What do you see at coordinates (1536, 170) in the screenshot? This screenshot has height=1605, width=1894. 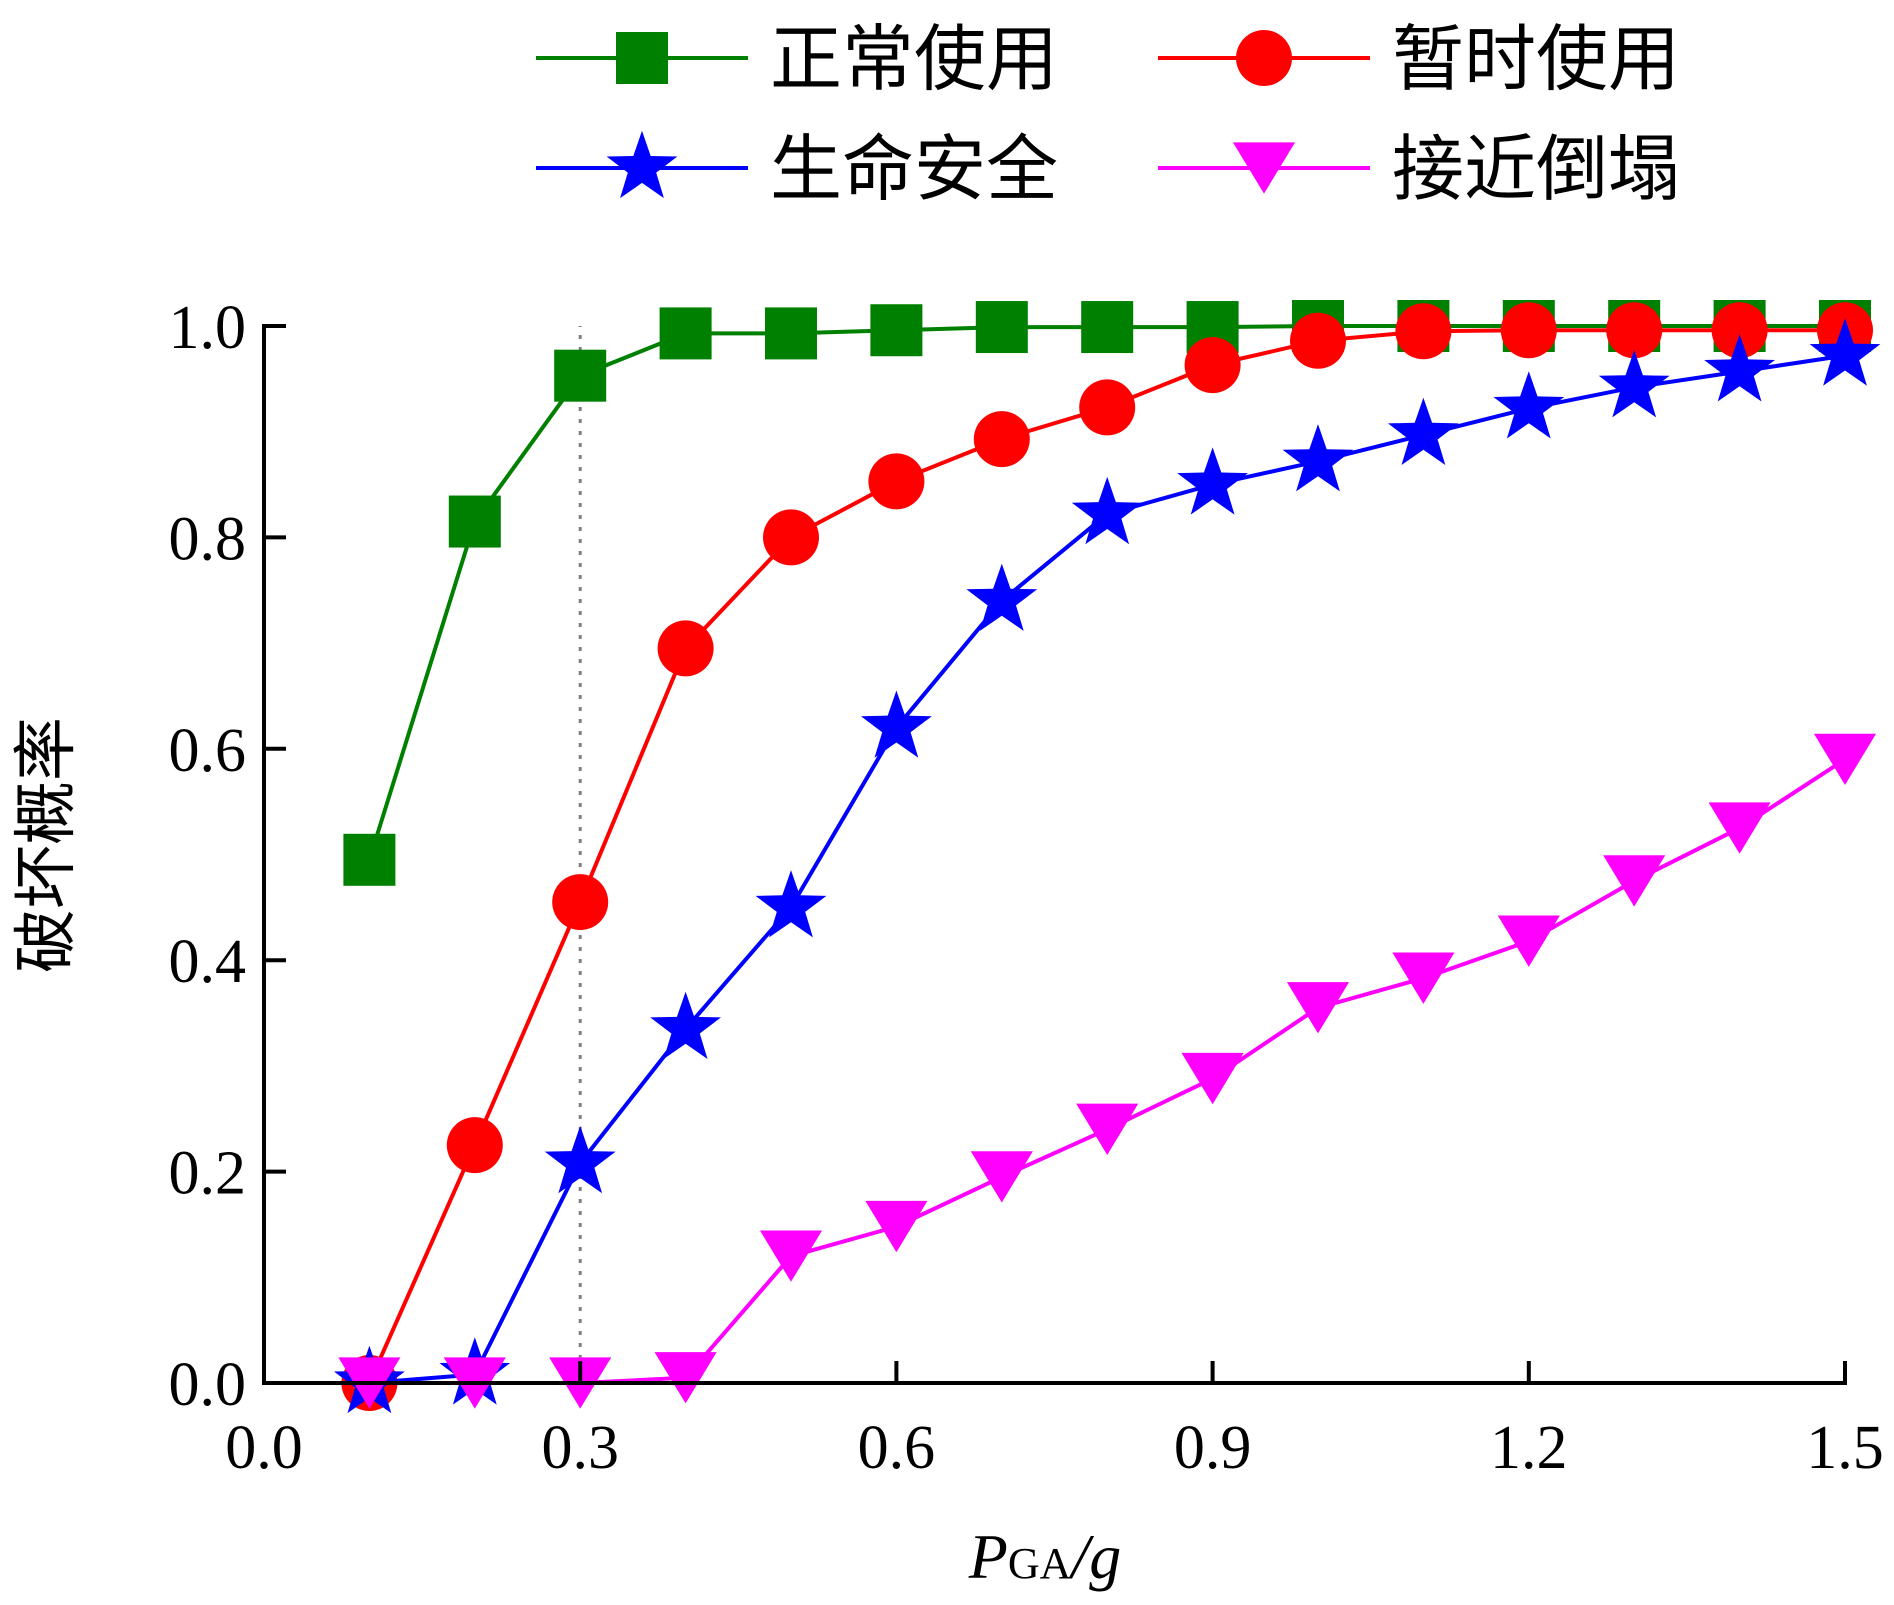 I see `legend-label: 接近倒塌` at bounding box center [1536, 170].